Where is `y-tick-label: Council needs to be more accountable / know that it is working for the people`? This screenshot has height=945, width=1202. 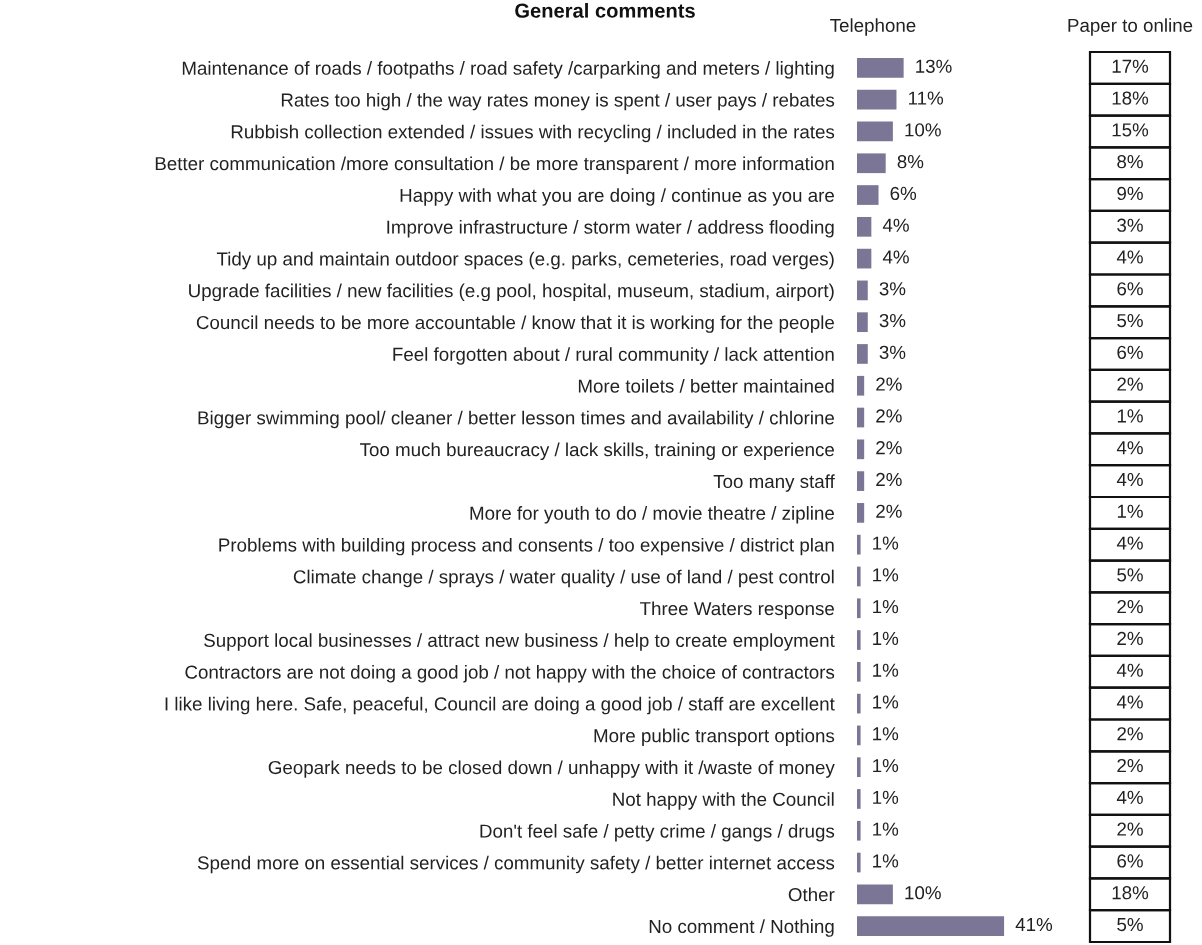
y-tick-label: Council needs to be more accountable / know that it is working for the people is located at coordinates (515, 324).